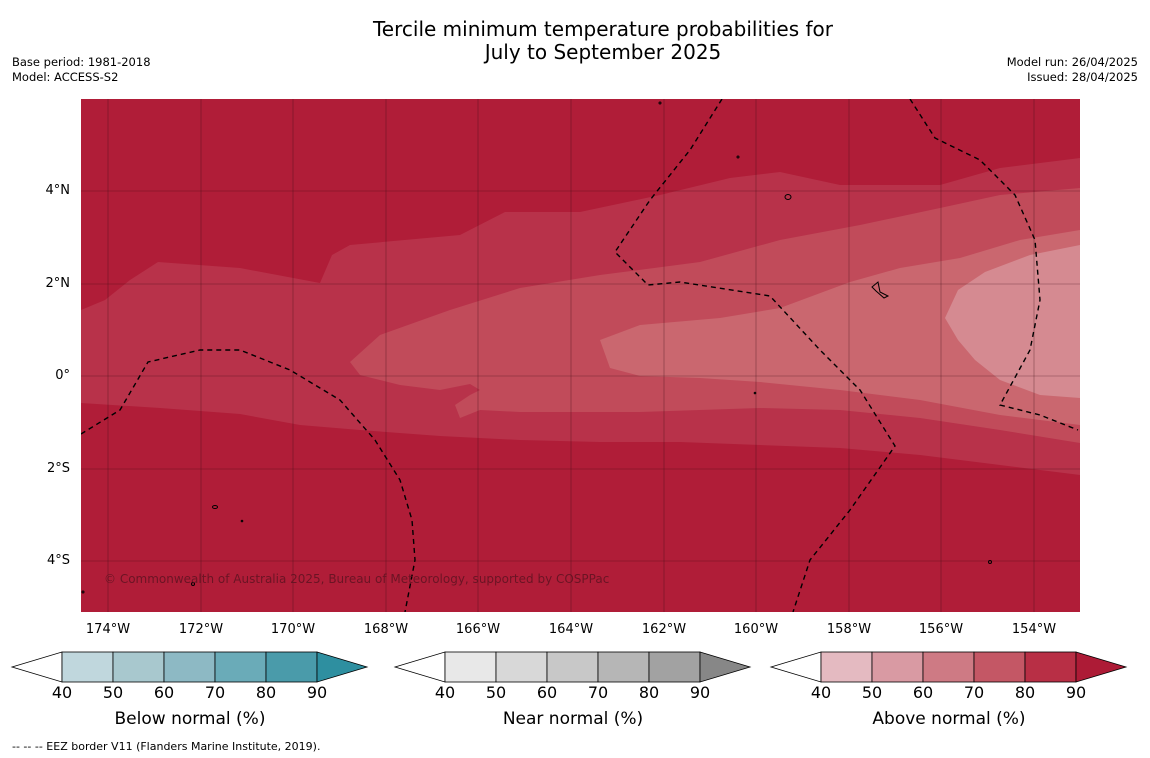  I want to click on lon-label-154w: 154°W, so click(1034, 629).